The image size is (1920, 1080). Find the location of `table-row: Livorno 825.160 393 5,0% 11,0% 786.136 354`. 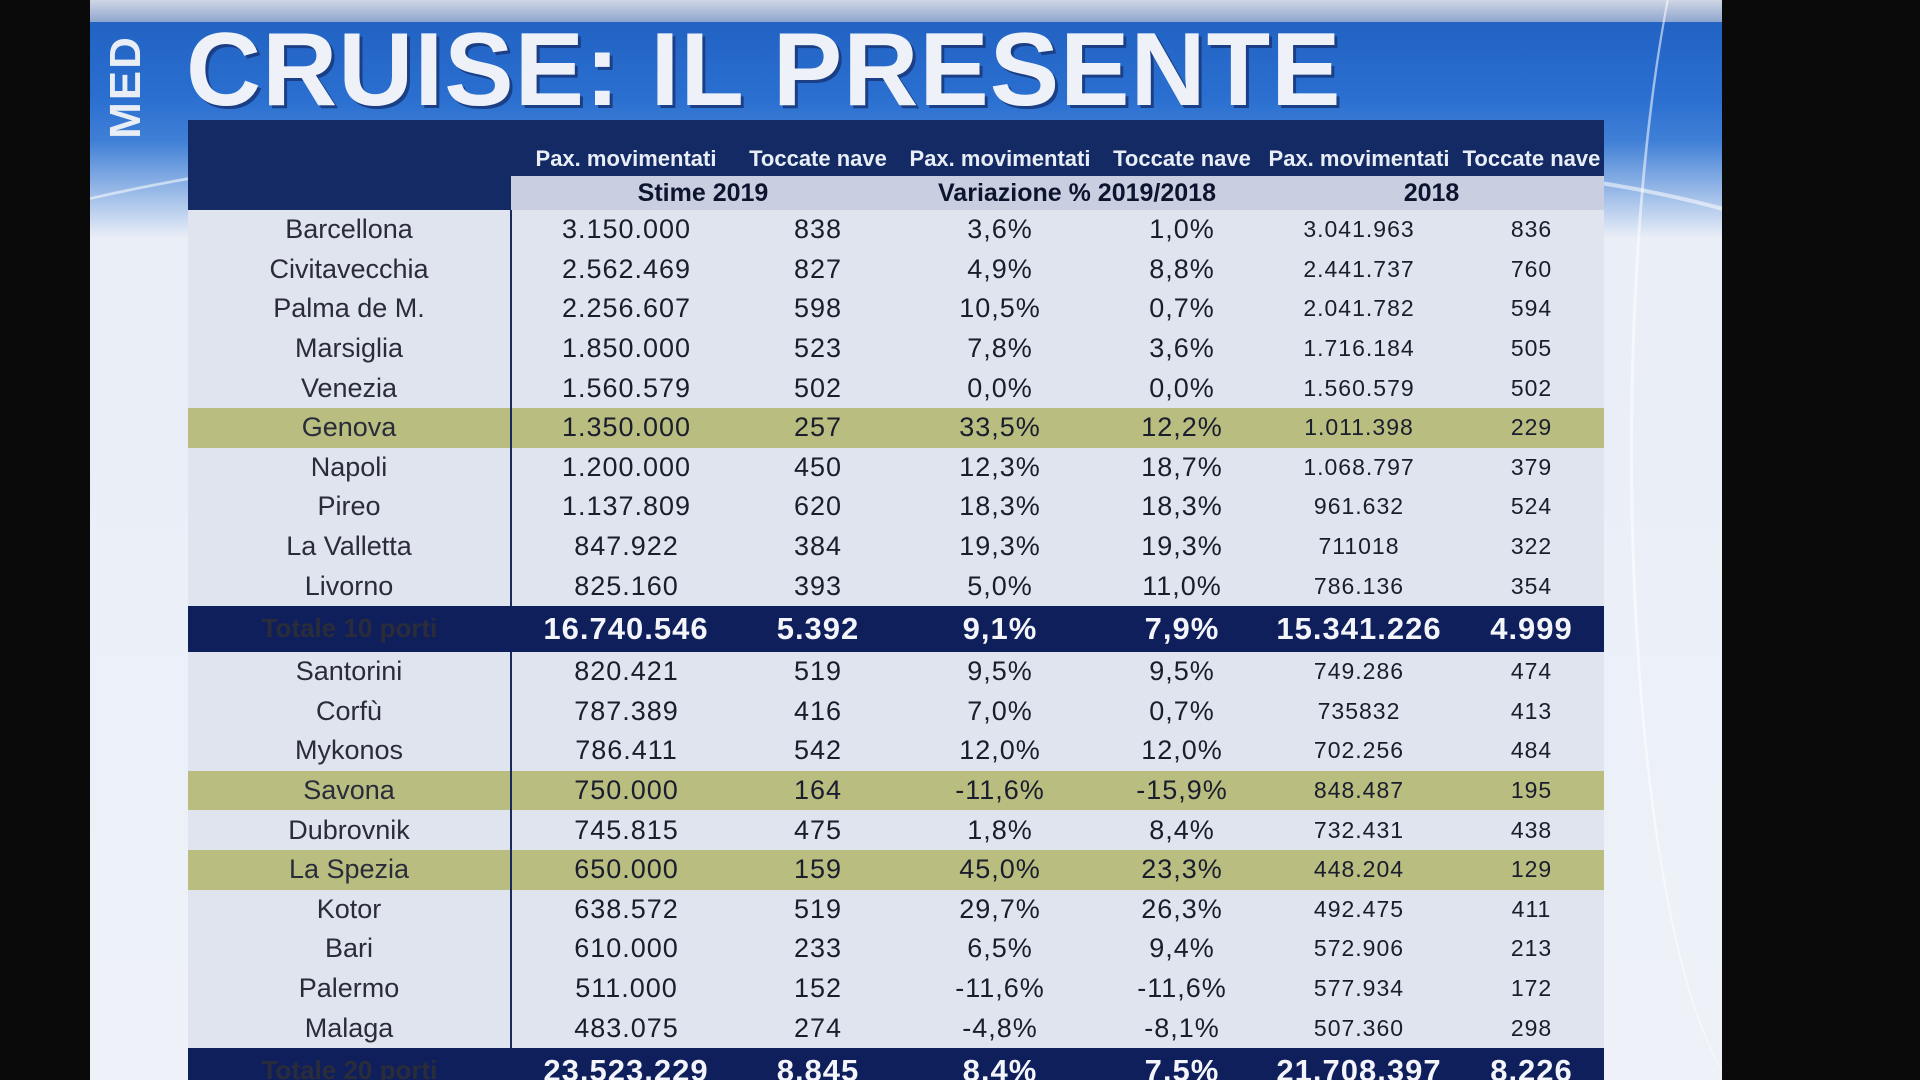

table-row: Livorno 825.160 393 5,0% 11,0% 786.136 354 is located at coordinates (896, 586).